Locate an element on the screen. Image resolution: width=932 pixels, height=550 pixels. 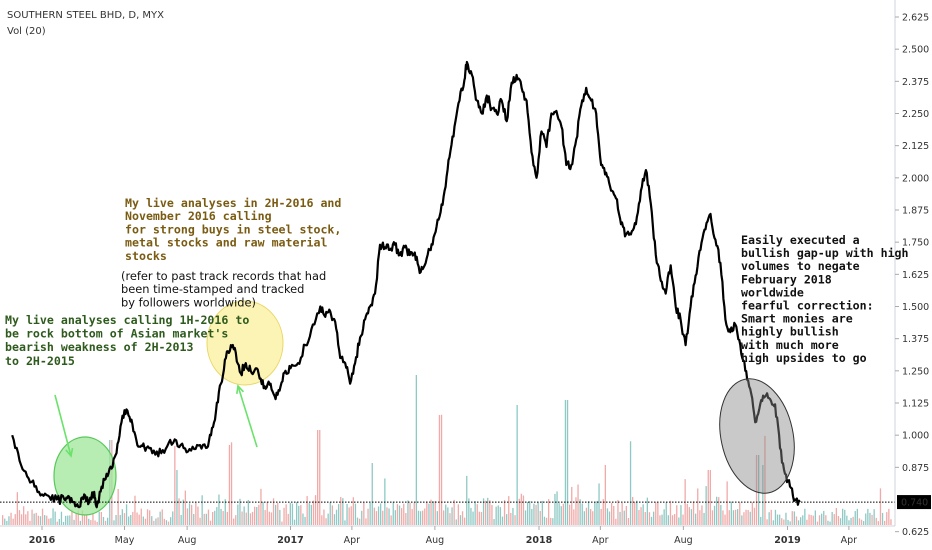
x-tick-label: 2016 is located at coordinates (42, 540).